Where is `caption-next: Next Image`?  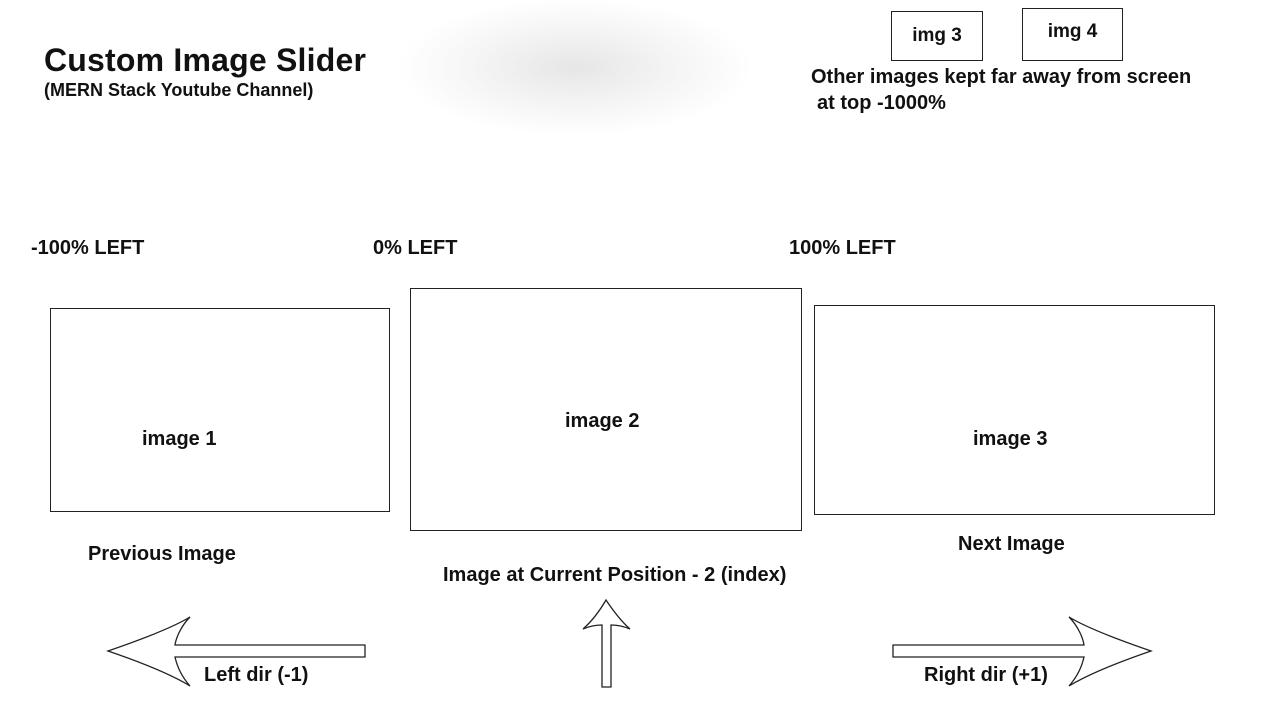
caption-next: Next Image is located at coordinates (1011, 544).